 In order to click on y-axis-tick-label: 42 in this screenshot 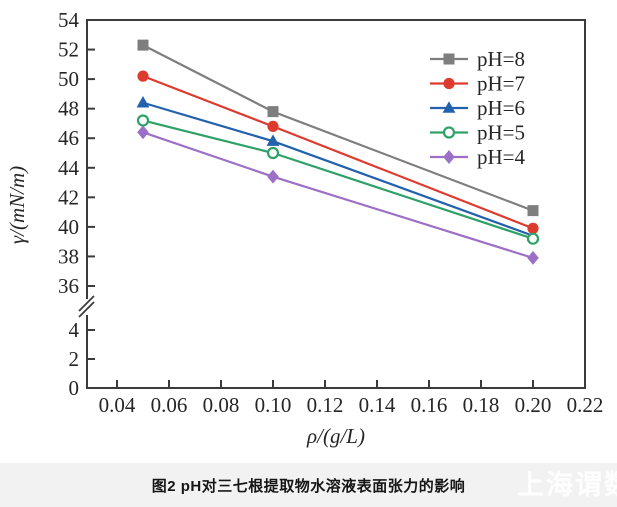, I will do `click(68, 197)`.